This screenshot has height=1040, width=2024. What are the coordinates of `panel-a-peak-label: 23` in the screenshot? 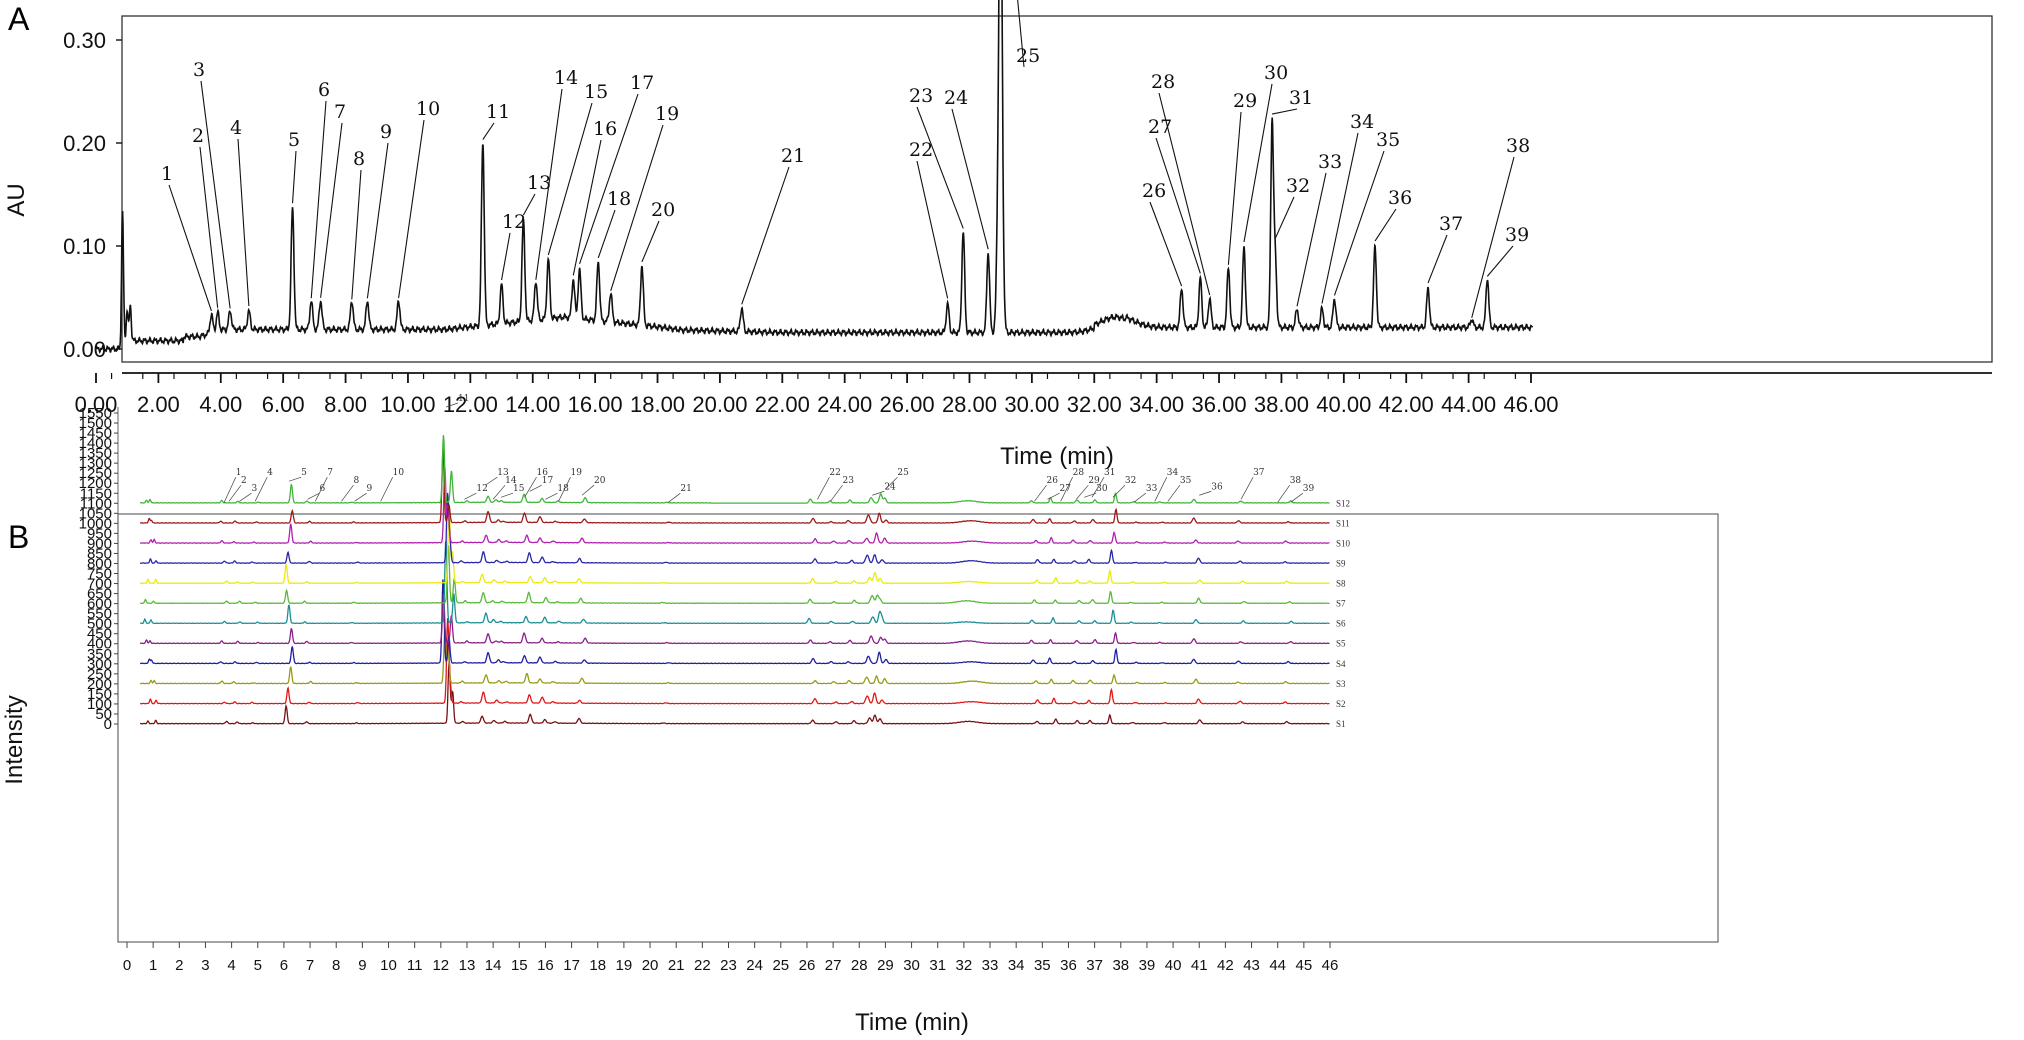 It's located at (921, 96).